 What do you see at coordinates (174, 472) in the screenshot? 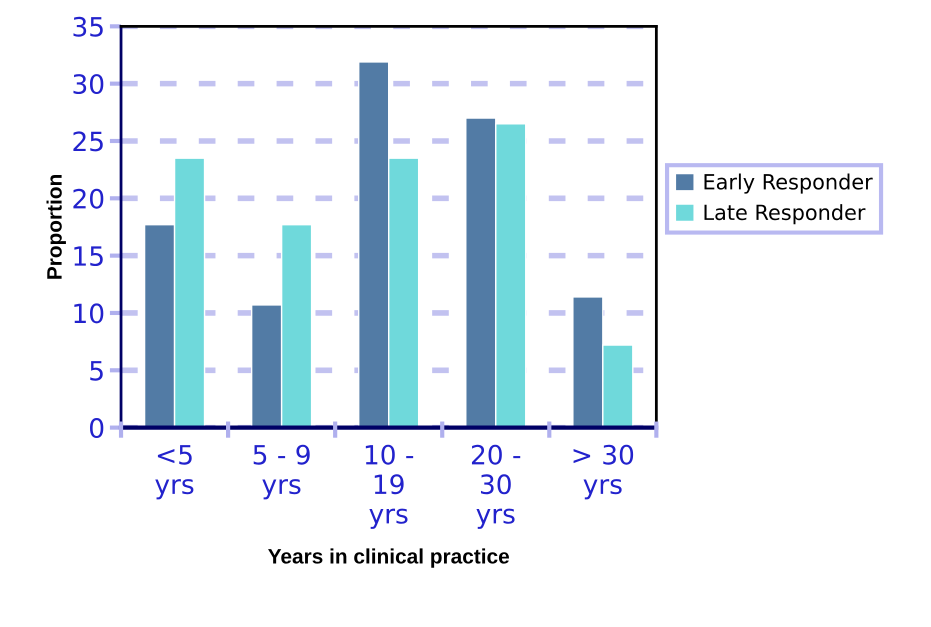
I see `x-tick-label: <5 yrs` at bounding box center [174, 472].